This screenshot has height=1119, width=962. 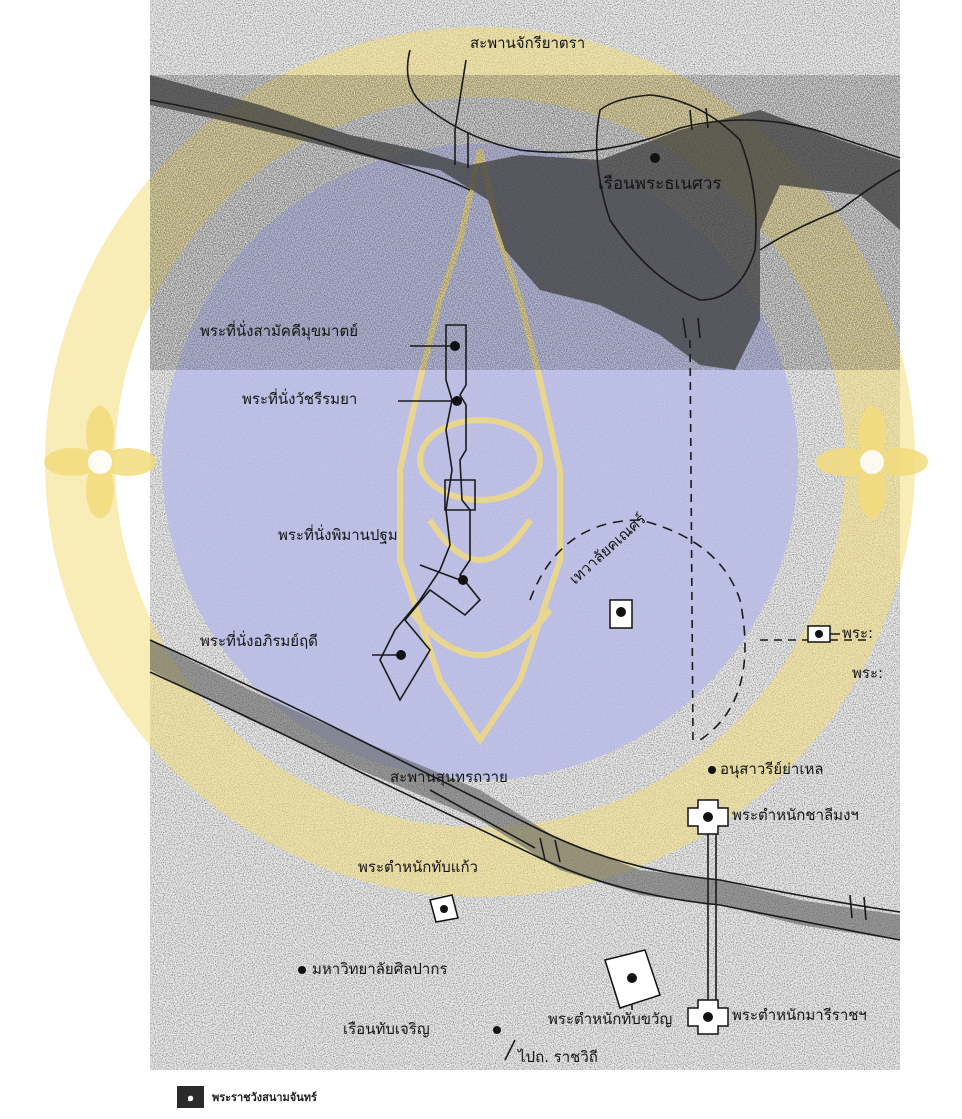 What do you see at coordinates (819, 634) in the screenshot?
I see `marker-phra-right` at bounding box center [819, 634].